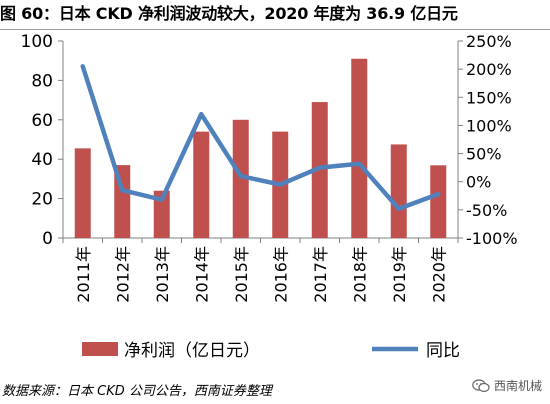 Image resolution: width=550 pixels, height=404 pixels. Describe the element at coordinates (83, 274) in the screenshot. I see `x-tick-label: 2011年` at that location.